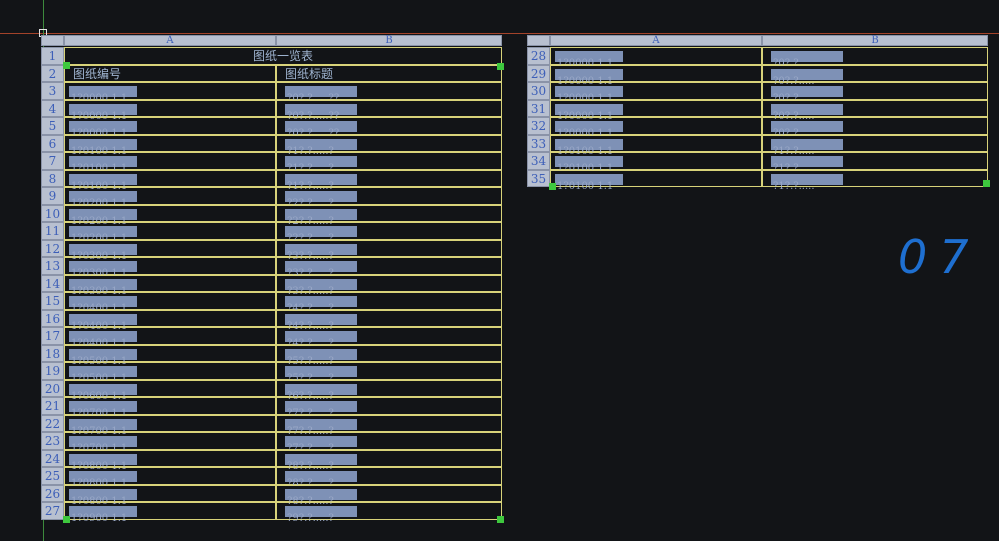  What do you see at coordinates (52, 161) in the screenshot?
I see `row-number: 7` at bounding box center [52, 161].